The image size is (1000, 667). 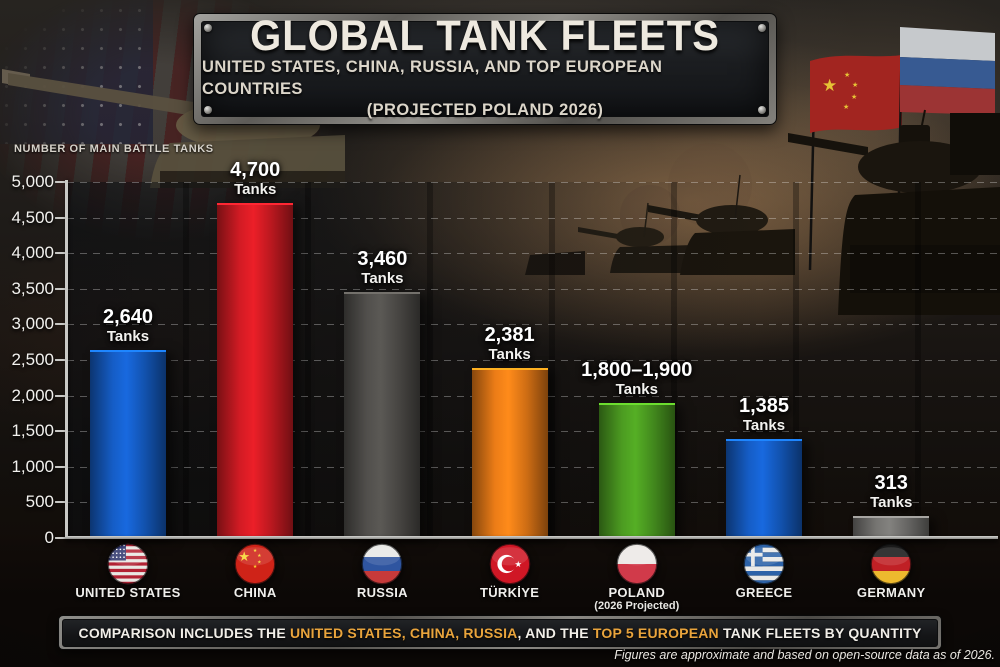 What do you see at coordinates (485, 110) in the screenshot?
I see `chart-subtitle-line2: (PROJECTED POLAND 2026)` at bounding box center [485, 110].